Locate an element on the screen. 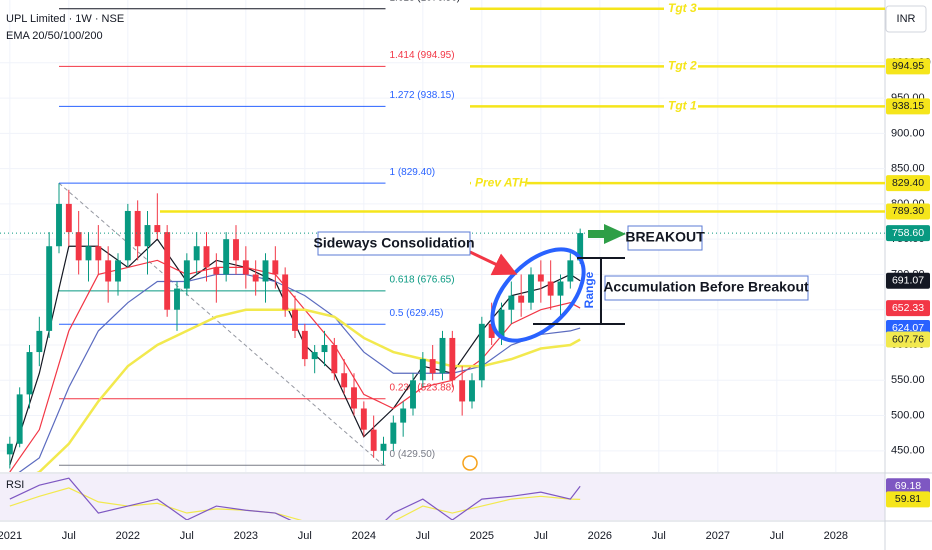 The height and width of the screenshot is (550, 932). target-label: Prev ATH is located at coordinates (501, 182).